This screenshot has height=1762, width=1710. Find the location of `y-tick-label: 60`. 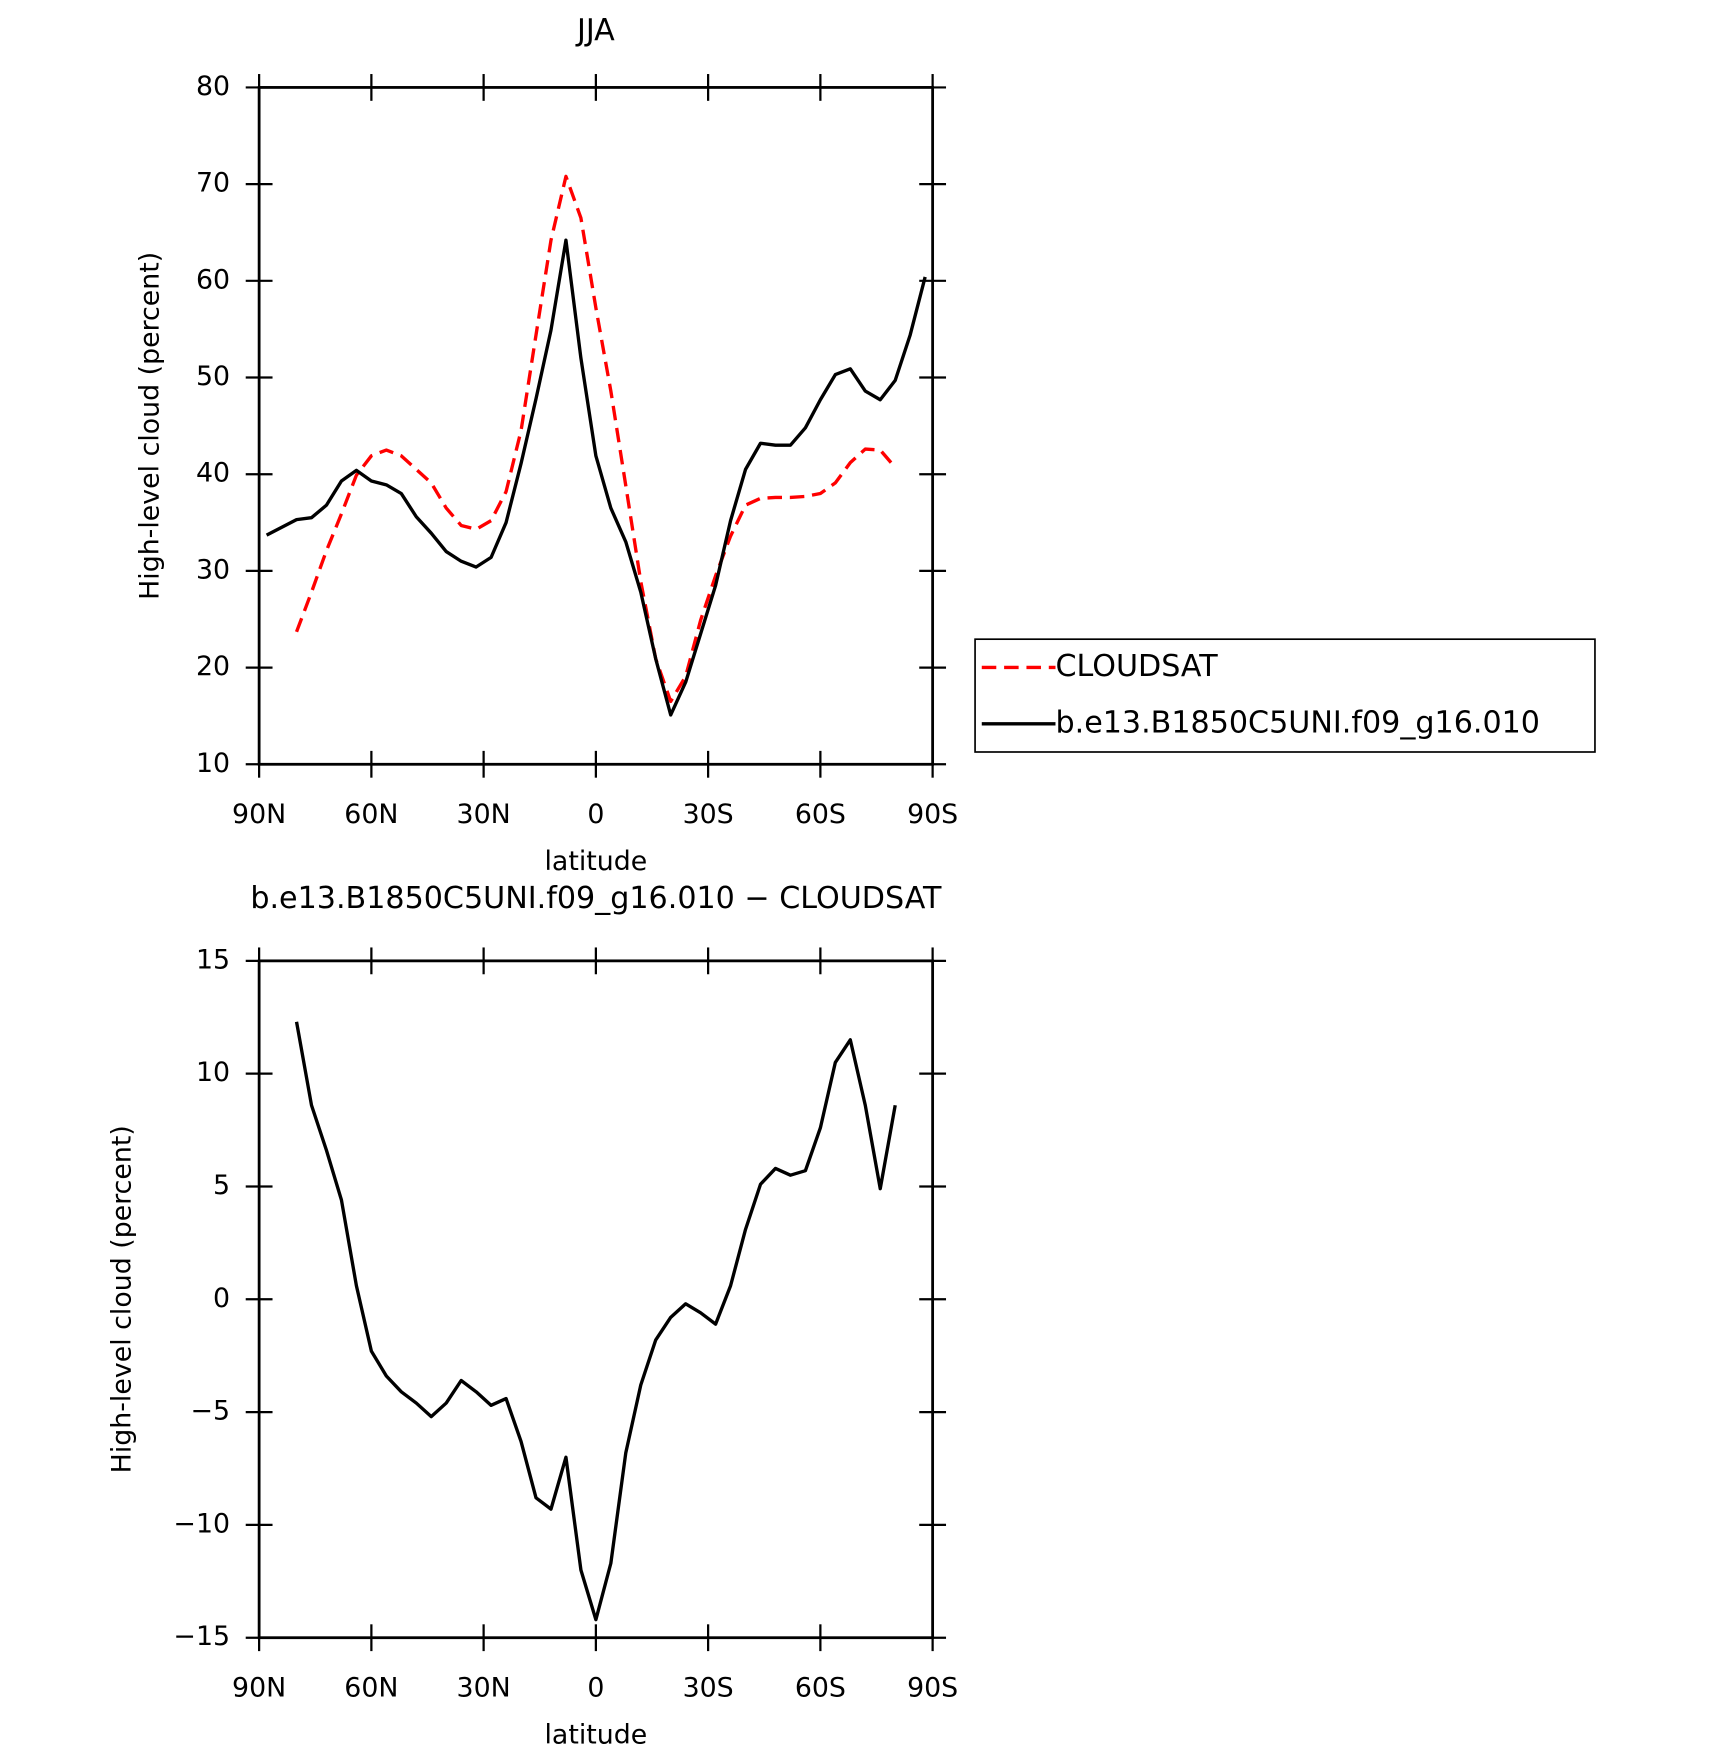

y-tick-label: 60 is located at coordinates (213, 279).